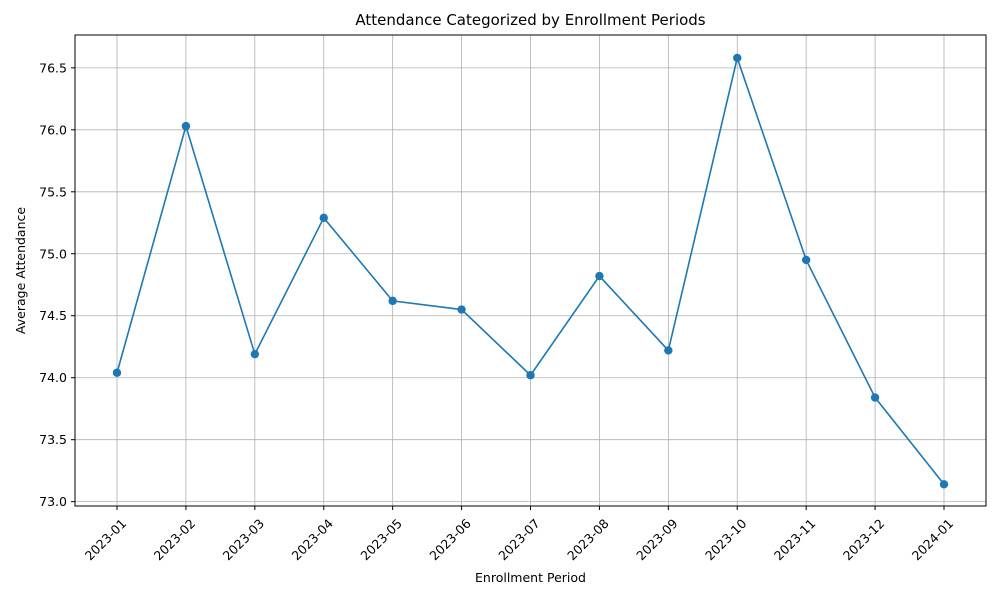 The width and height of the screenshot is (1000, 600). Describe the element at coordinates (588, 540) in the screenshot. I see `x-tick-label: 2023-08` at that location.